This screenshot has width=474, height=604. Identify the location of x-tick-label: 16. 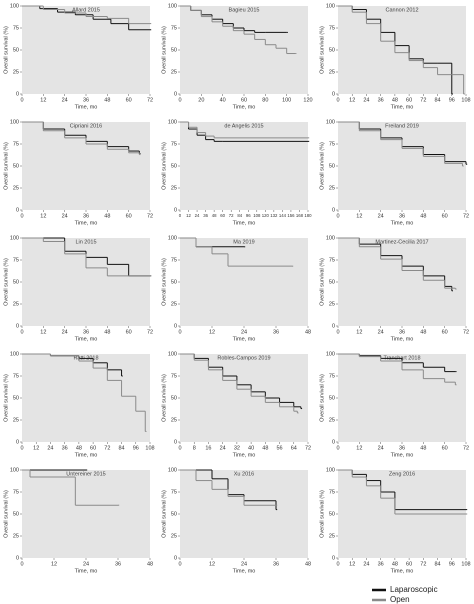
(208, 448).